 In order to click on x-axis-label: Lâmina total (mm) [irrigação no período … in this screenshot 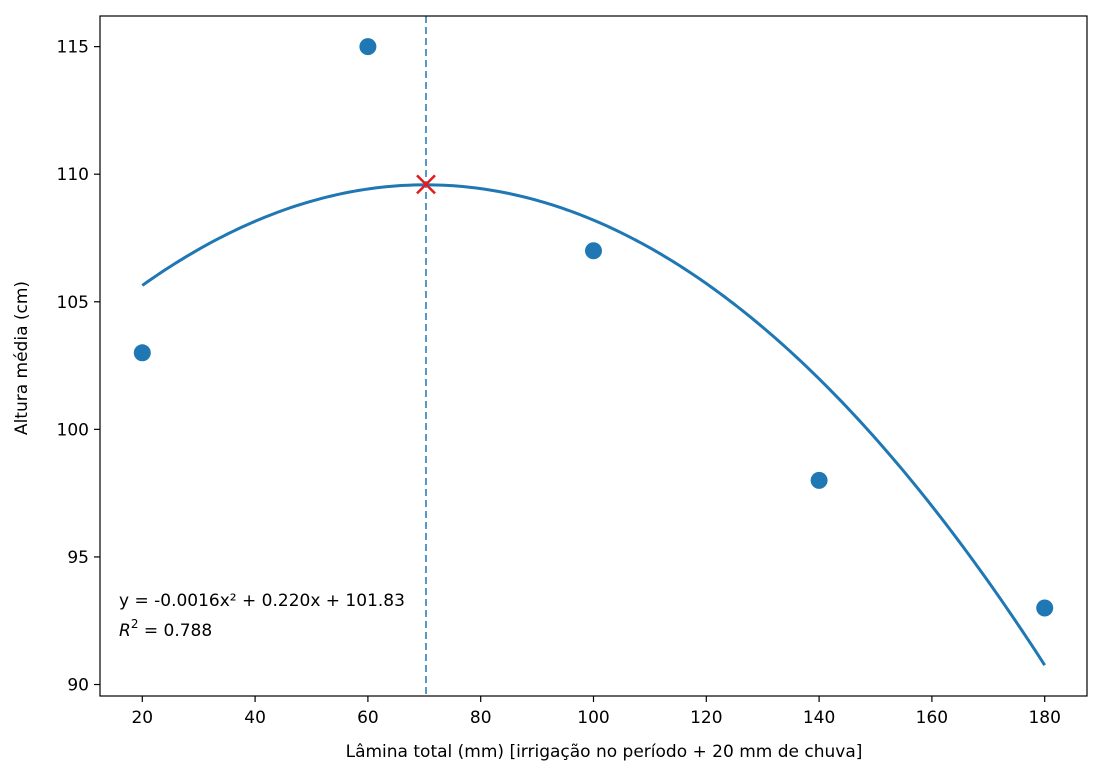, I will do `click(604, 752)`.